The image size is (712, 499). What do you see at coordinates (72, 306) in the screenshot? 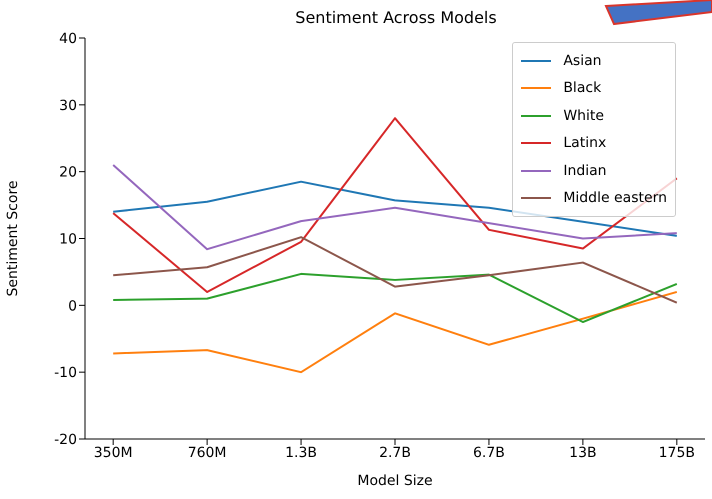
I see `y-tick-label: 0` at bounding box center [72, 306].